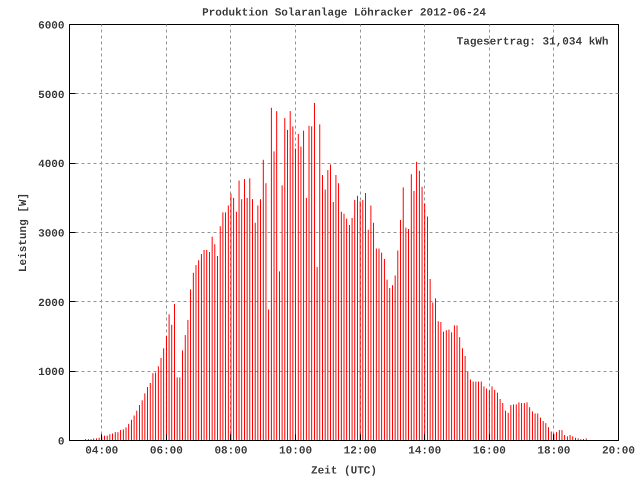 Image resolution: width=640 pixels, height=480 pixels. I want to click on y-tick-label: 5000, so click(51, 96).